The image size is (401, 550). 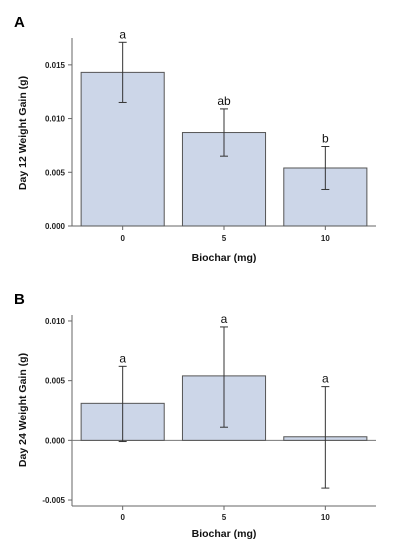 I want to click on panel-a-y-axis-title: Day 12 Weight Gain (g), so click(x=23, y=133).